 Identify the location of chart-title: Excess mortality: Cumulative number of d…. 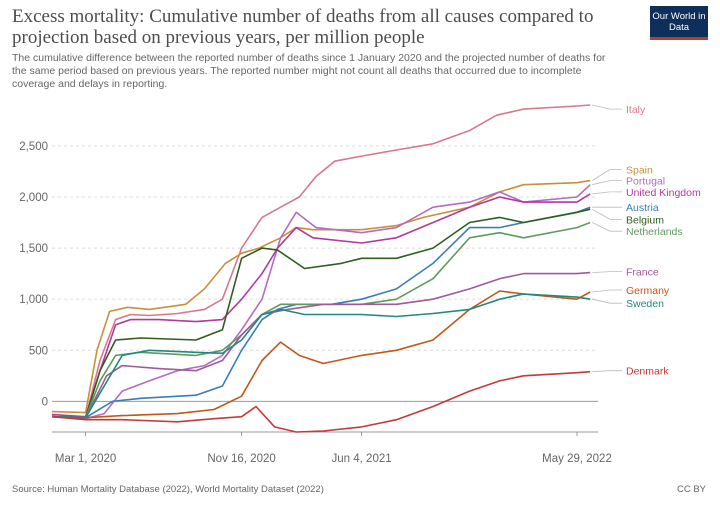
(303, 27).